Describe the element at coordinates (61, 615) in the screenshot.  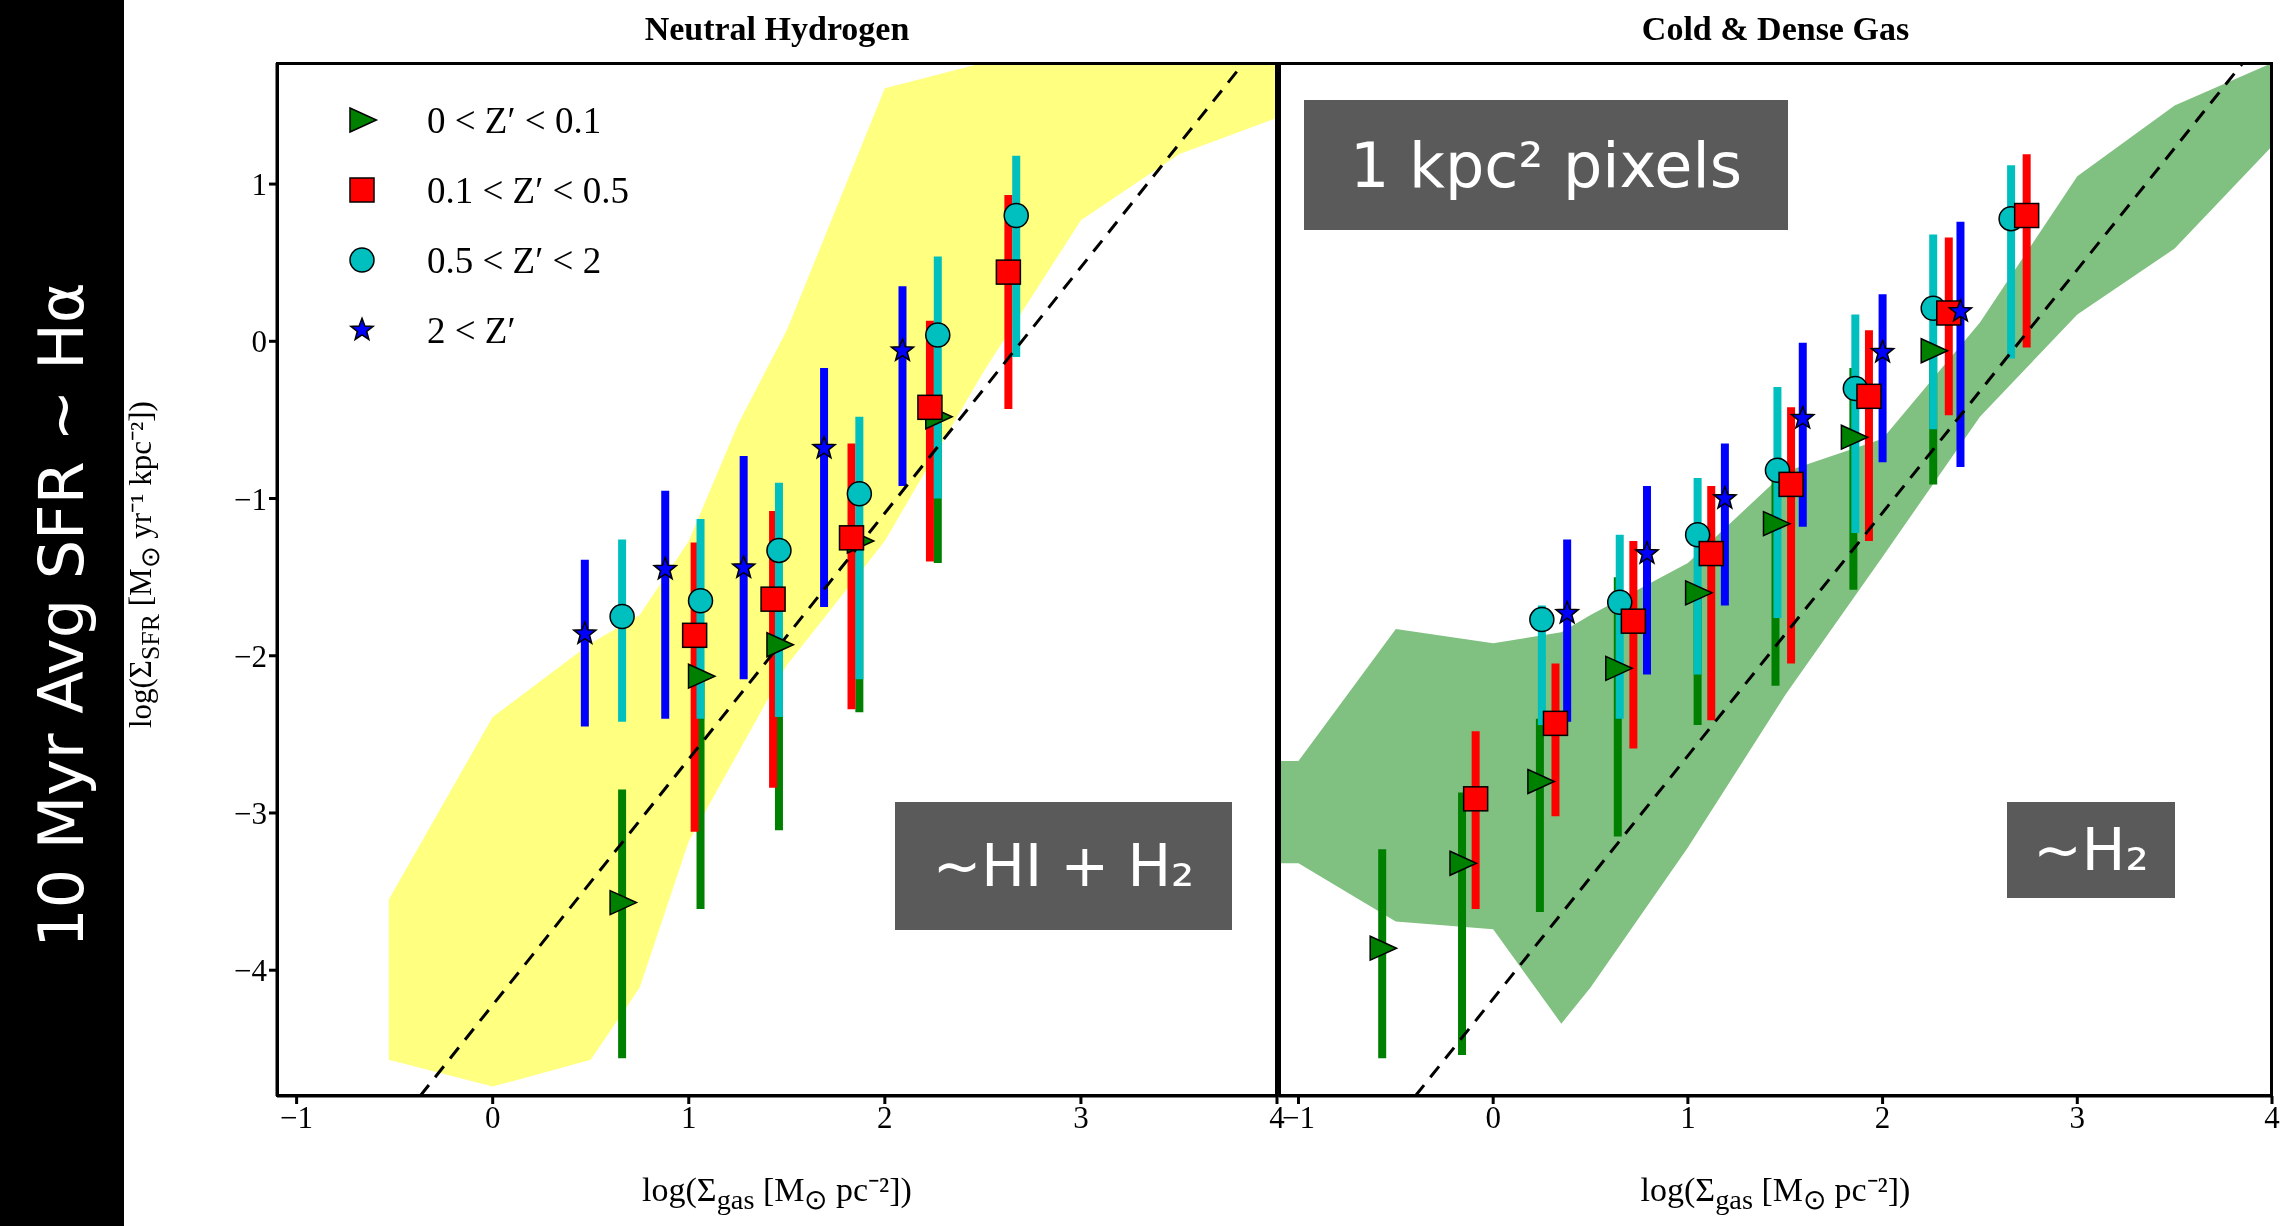
I see `text: 10 Myr Avg SFR ~ Hα` at that location.